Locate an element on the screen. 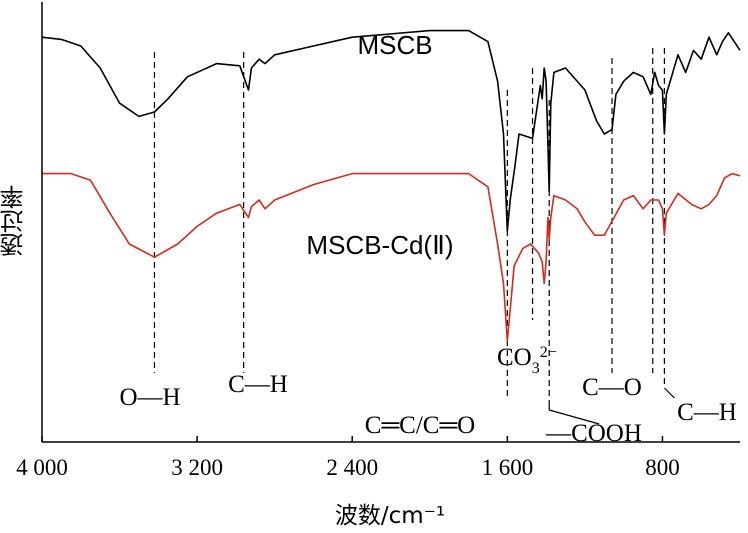  peak-annotation: —COOH is located at coordinates (593, 433).